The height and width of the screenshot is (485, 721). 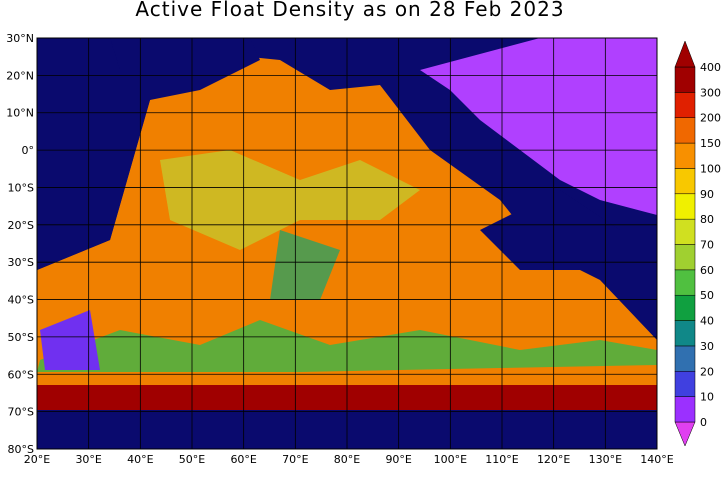 I want to click on x-tick-label: 130°E, so click(x=605, y=459).